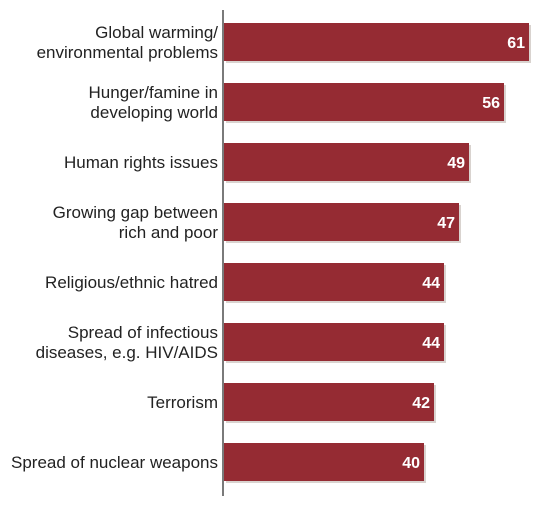 The width and height of the screenshot is (559, 506). I want to click on bar-group: 44 Religious/ethnic hatred, so click(245, 283).